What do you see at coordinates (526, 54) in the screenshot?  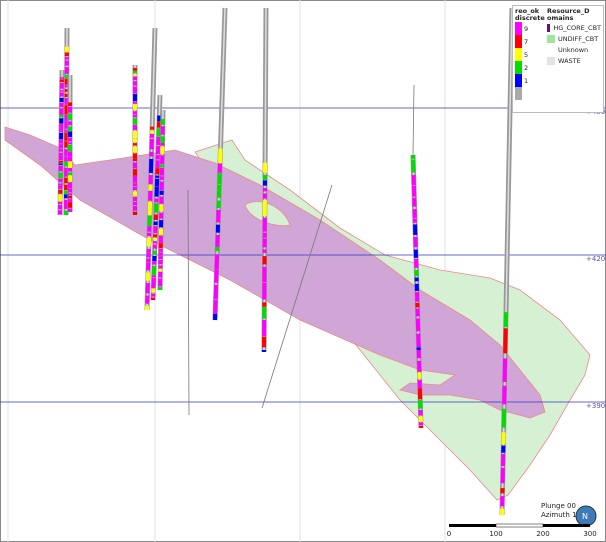 I see `legend-label: 5` at bounding box center [526, 54].